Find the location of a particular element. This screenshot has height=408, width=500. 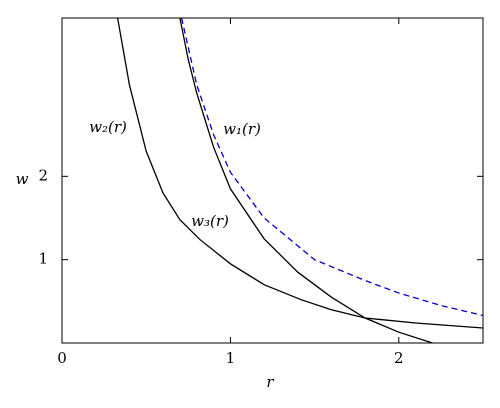

x-tick-label: 2 is located at coordinates (399, 358).